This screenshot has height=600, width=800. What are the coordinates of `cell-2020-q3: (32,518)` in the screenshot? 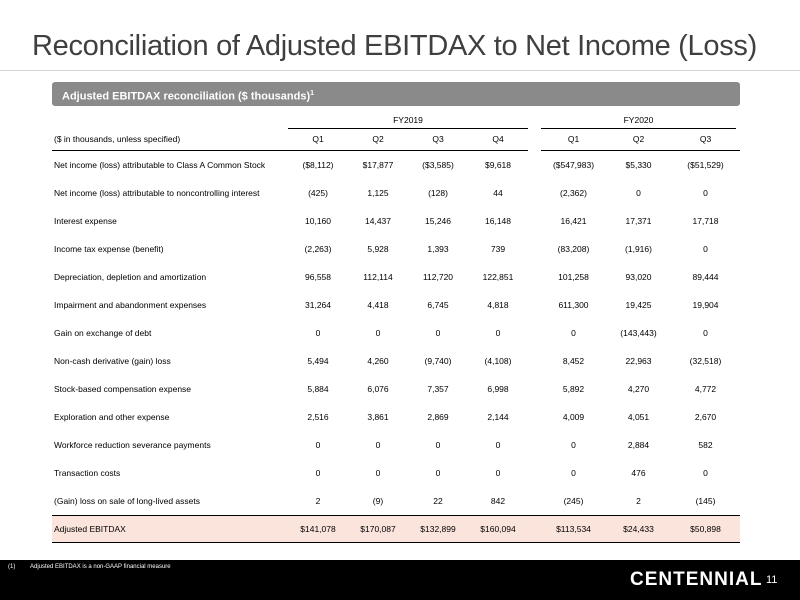 It's located at (705, 361).